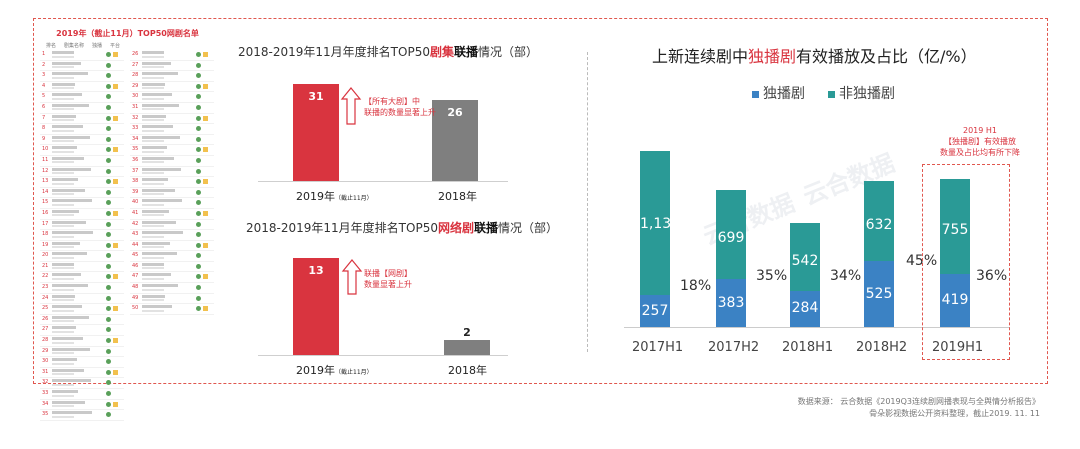  I want to click on category-label: 2018H1, so click(808, 347).